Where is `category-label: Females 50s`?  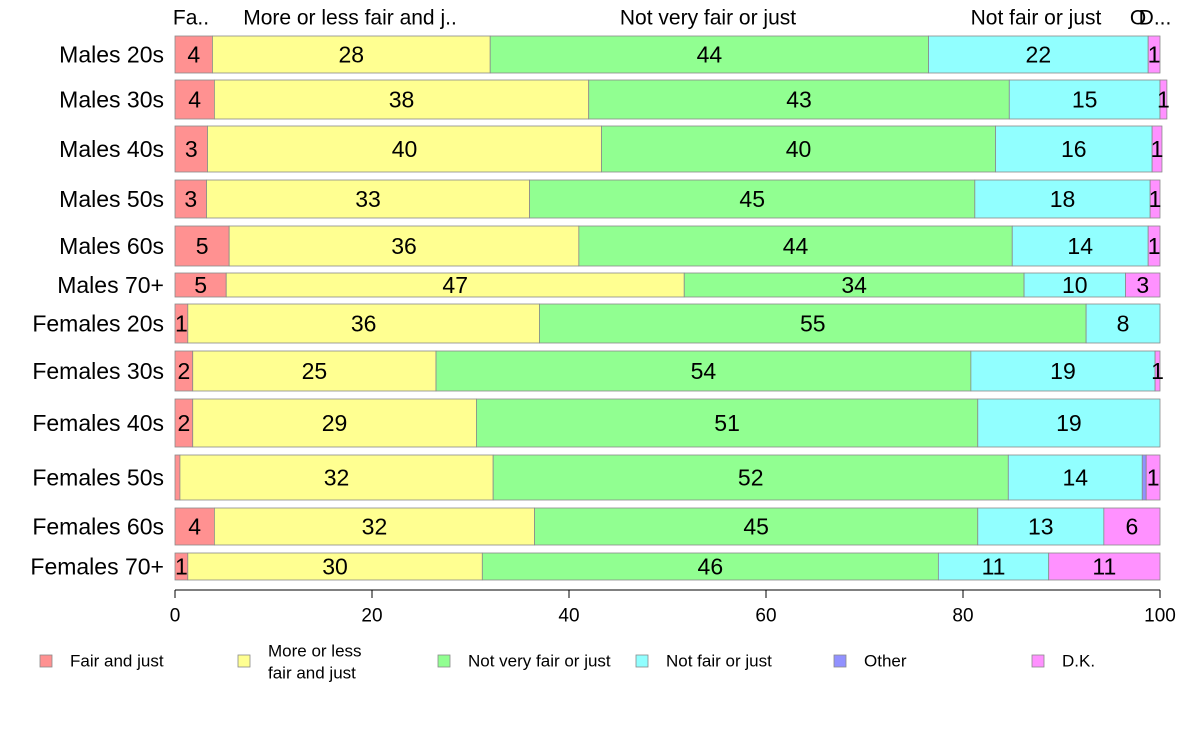
category-label: Females 50s is located at coordinates (98, 478).